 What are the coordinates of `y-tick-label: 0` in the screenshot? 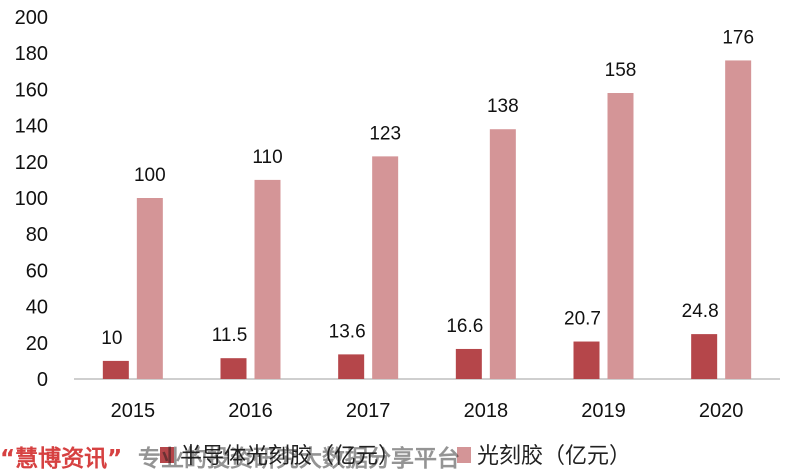 It's located at (42, 380).